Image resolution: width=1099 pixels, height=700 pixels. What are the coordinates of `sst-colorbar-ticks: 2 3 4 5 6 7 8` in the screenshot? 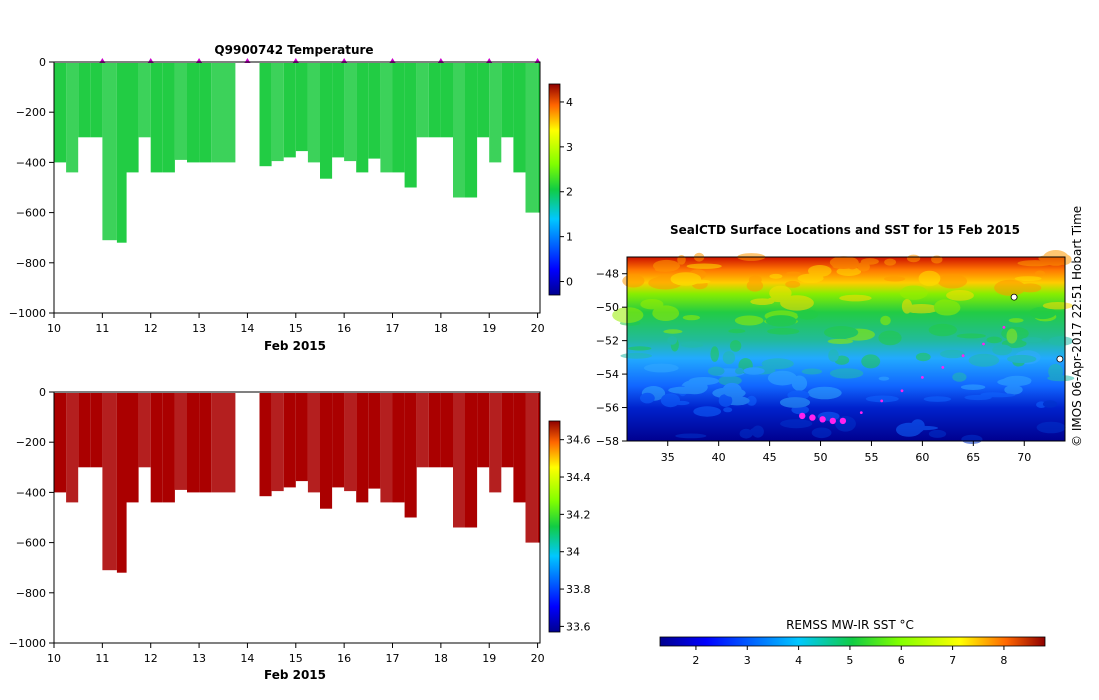 It's located at (849, 656).